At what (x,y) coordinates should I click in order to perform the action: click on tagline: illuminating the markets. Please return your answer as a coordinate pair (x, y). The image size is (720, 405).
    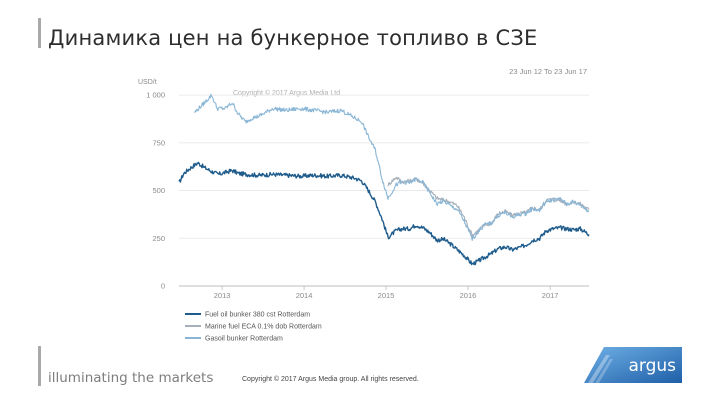
    Looking at the image, I should click on (131, 378).